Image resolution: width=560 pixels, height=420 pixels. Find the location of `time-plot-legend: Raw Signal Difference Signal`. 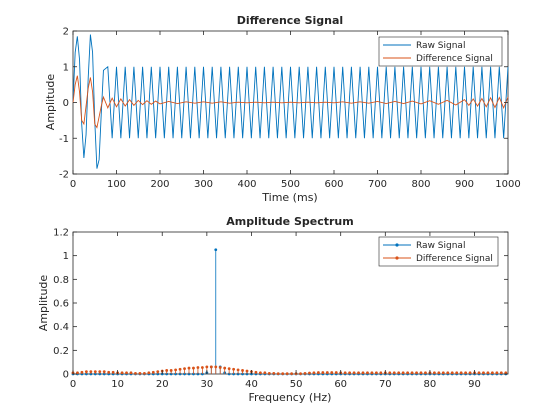

time-plot-legend: Raw Signal Difference Signal is located at coordinates (440, 51).